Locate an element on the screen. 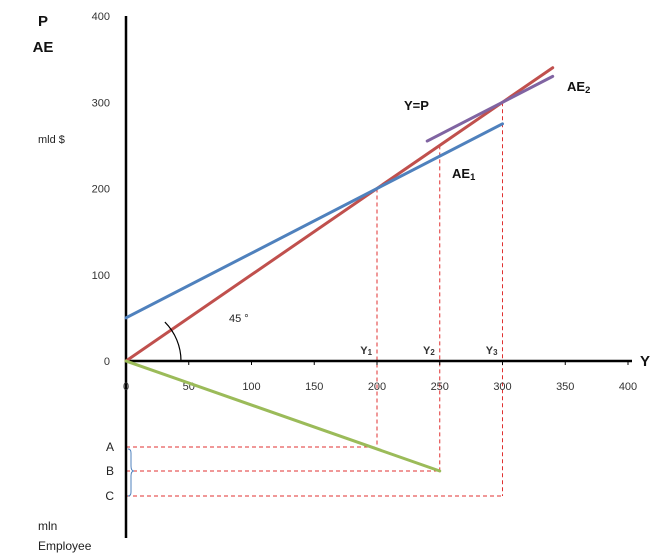  angle-arc is located at coordinates (173, 341).